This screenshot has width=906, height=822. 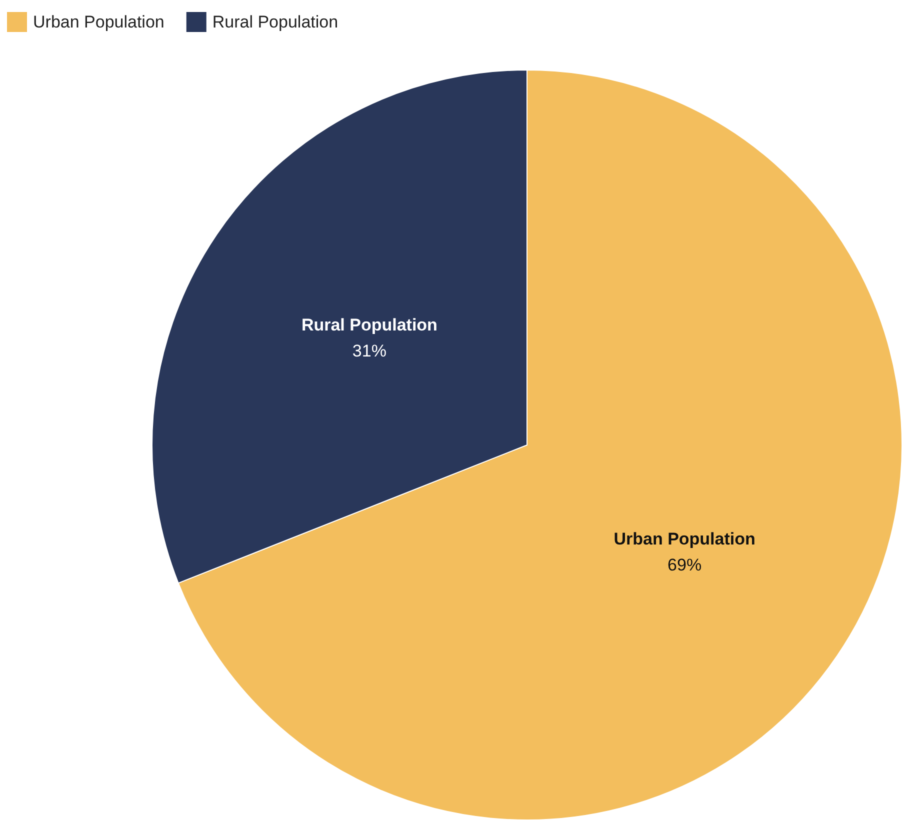 What do you see at coordinates (369, 350) in the screenshot?
I see `data-label: 31%` at bounding box center [369, 350].